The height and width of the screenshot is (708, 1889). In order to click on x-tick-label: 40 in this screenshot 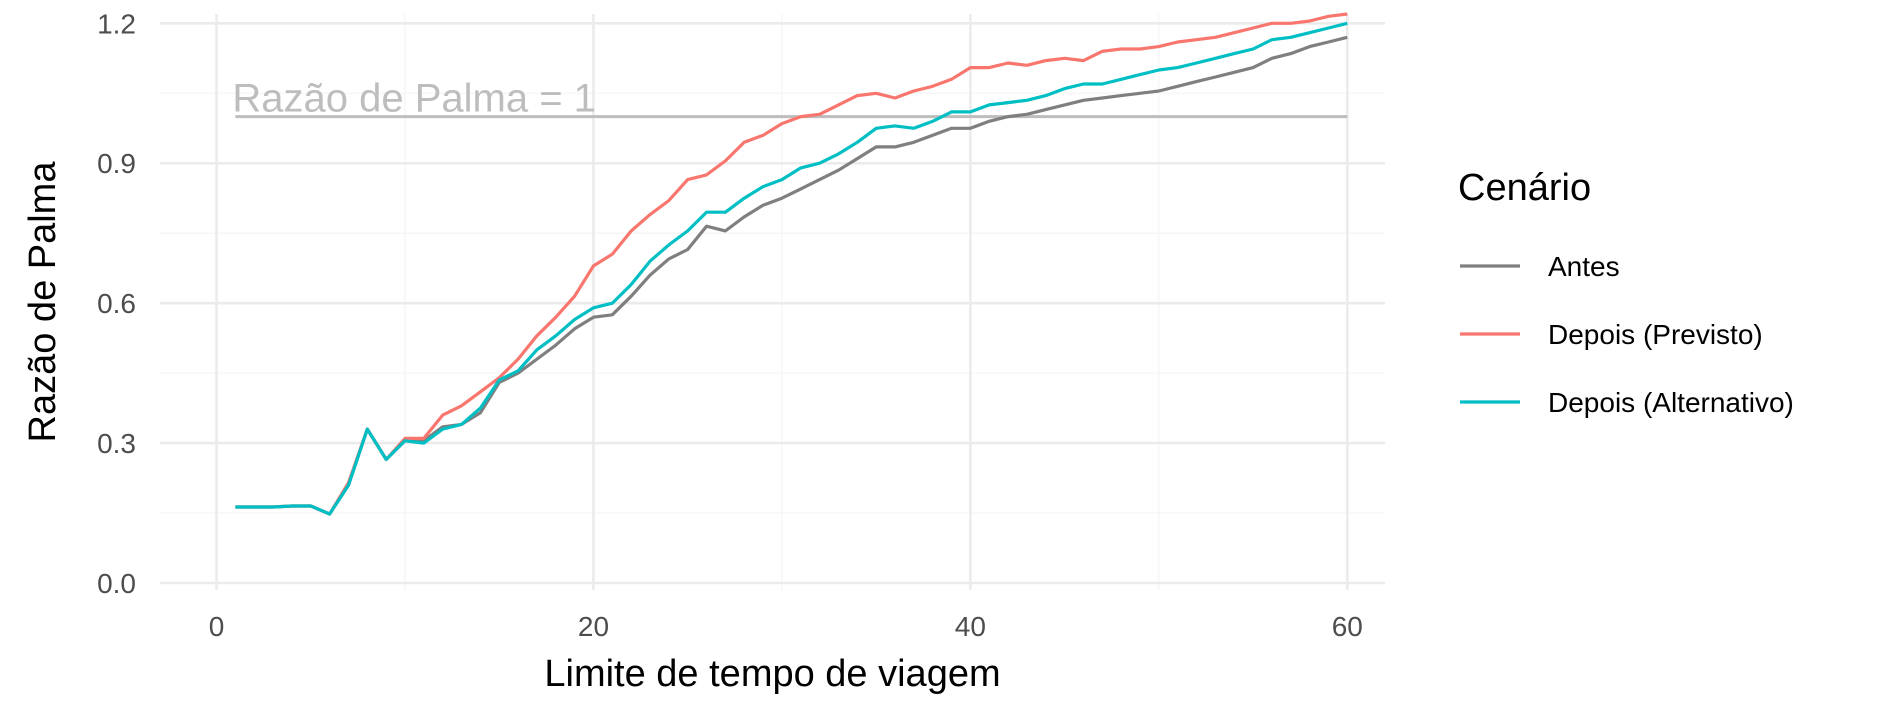, I will do `click(970, 626)`.